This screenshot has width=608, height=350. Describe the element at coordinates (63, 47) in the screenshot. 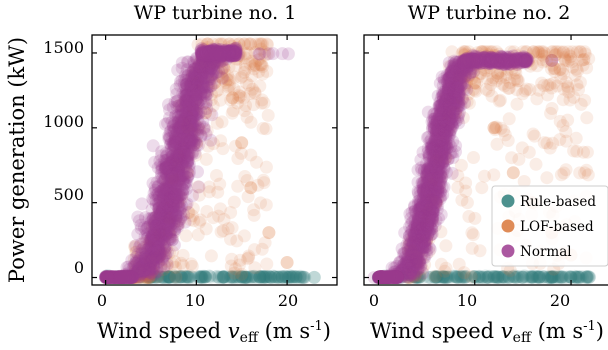

I see `panel-1-y-tick-label: 1500` at that location.